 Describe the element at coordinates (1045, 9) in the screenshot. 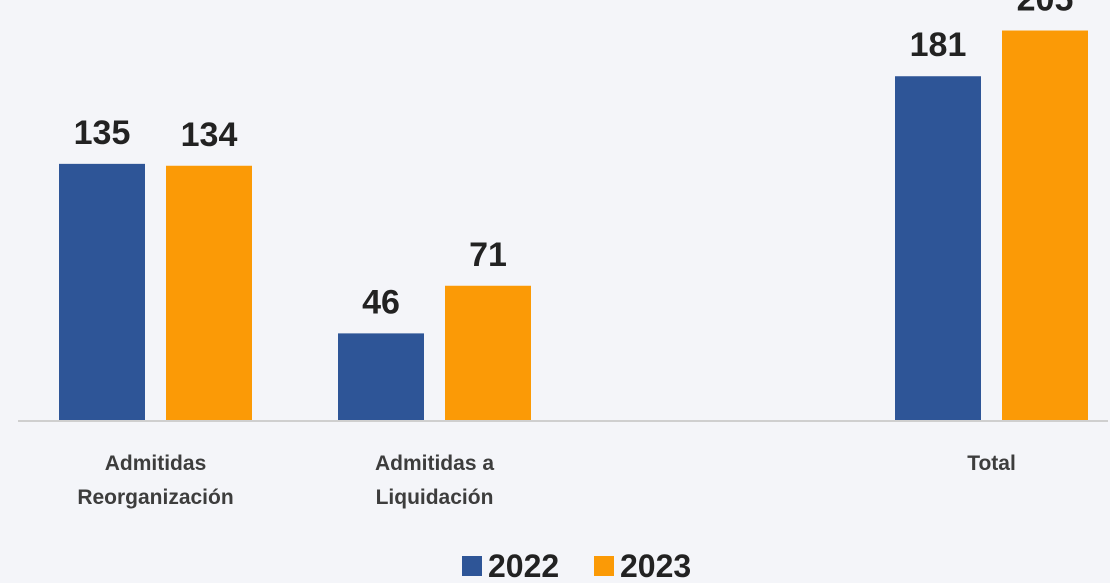

I see `value-label-2023-cat-3: 205` at that location.